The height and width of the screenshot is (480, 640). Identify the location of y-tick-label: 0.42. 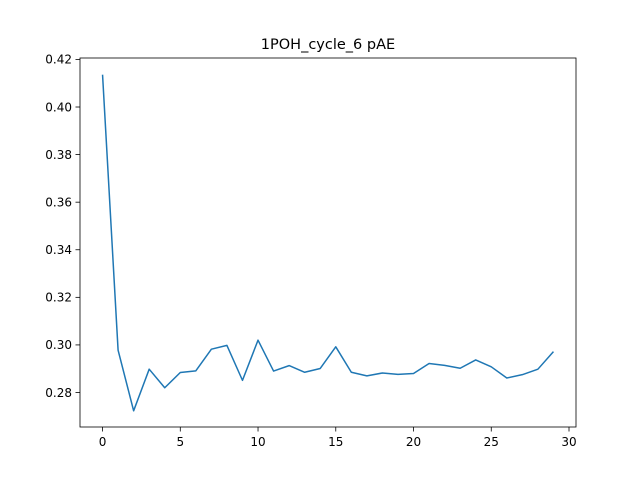
(58, 60).